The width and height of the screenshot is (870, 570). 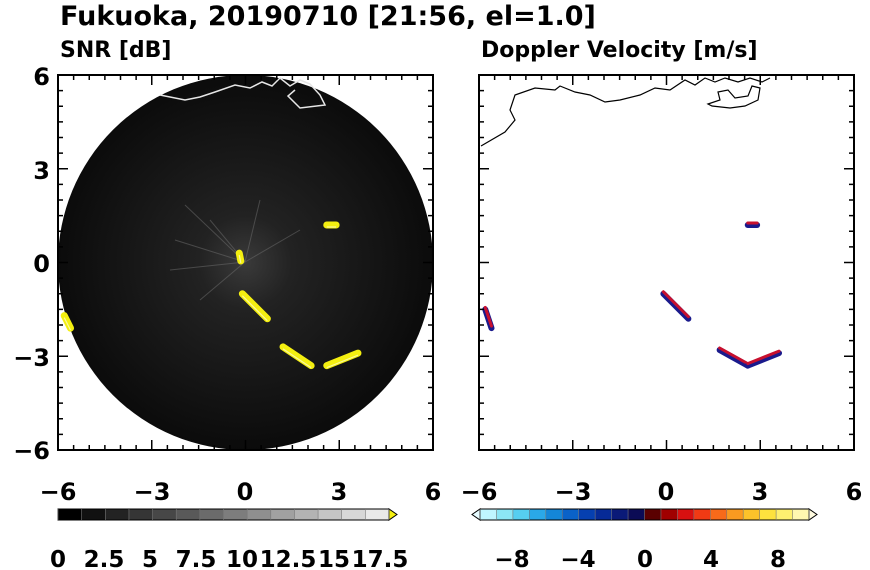 I want to click on colorbar-label: 7.5, so click(x=196, y=558).